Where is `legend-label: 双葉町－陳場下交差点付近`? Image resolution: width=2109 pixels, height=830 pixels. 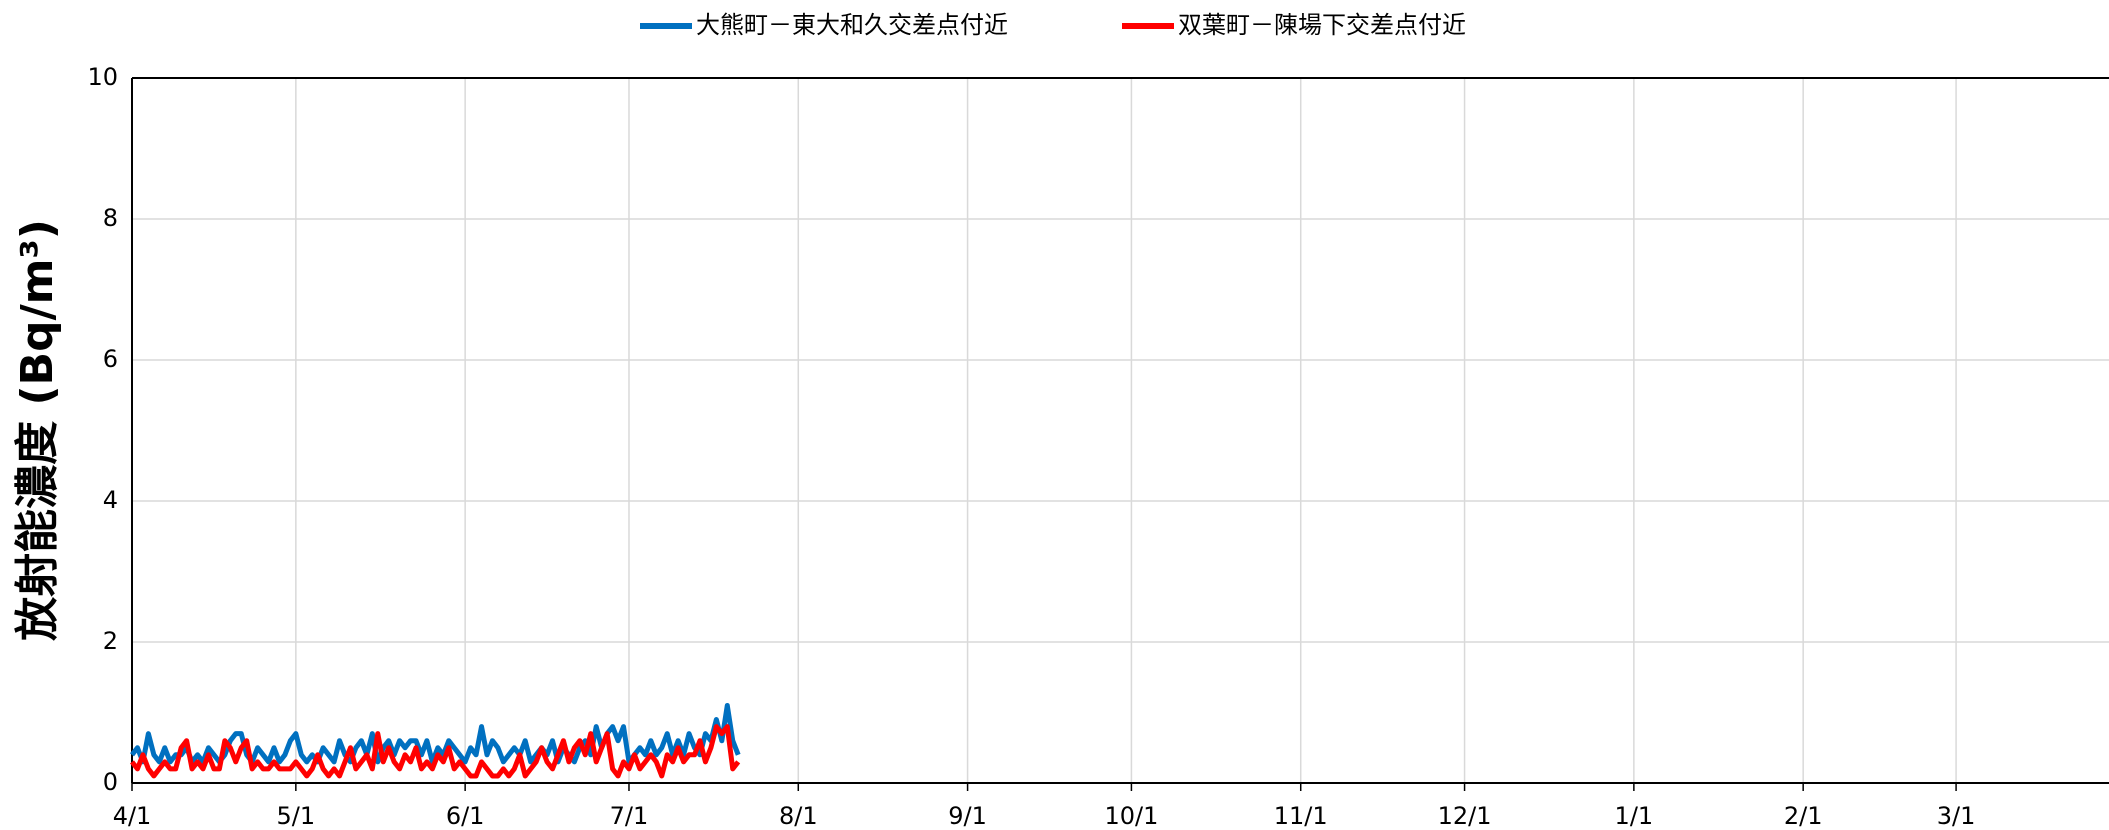
legend-label: 双葉町－陳場下交差点付近 is located at coordinates (1322, 25).